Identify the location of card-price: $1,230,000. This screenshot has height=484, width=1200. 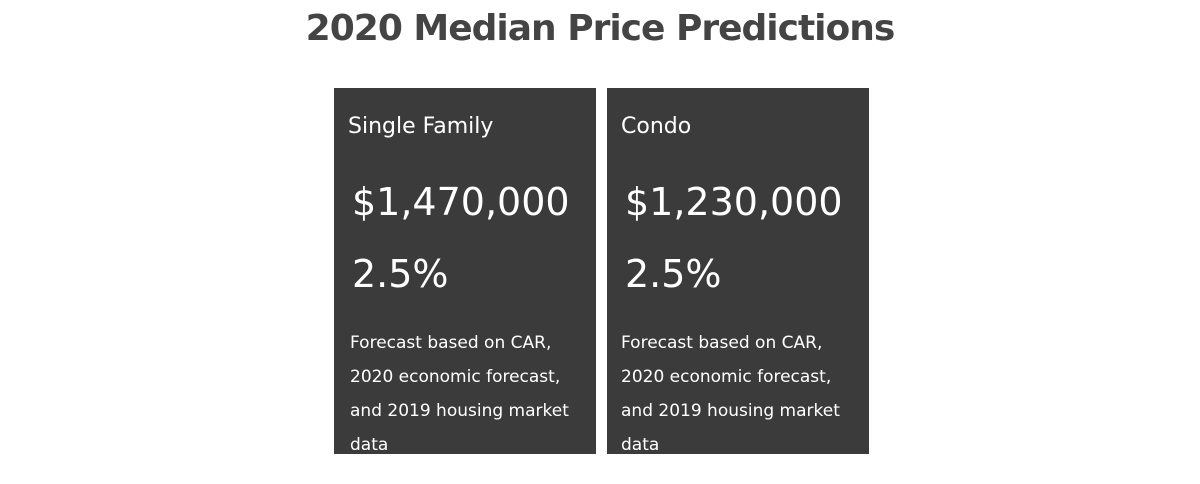
(734, 202).